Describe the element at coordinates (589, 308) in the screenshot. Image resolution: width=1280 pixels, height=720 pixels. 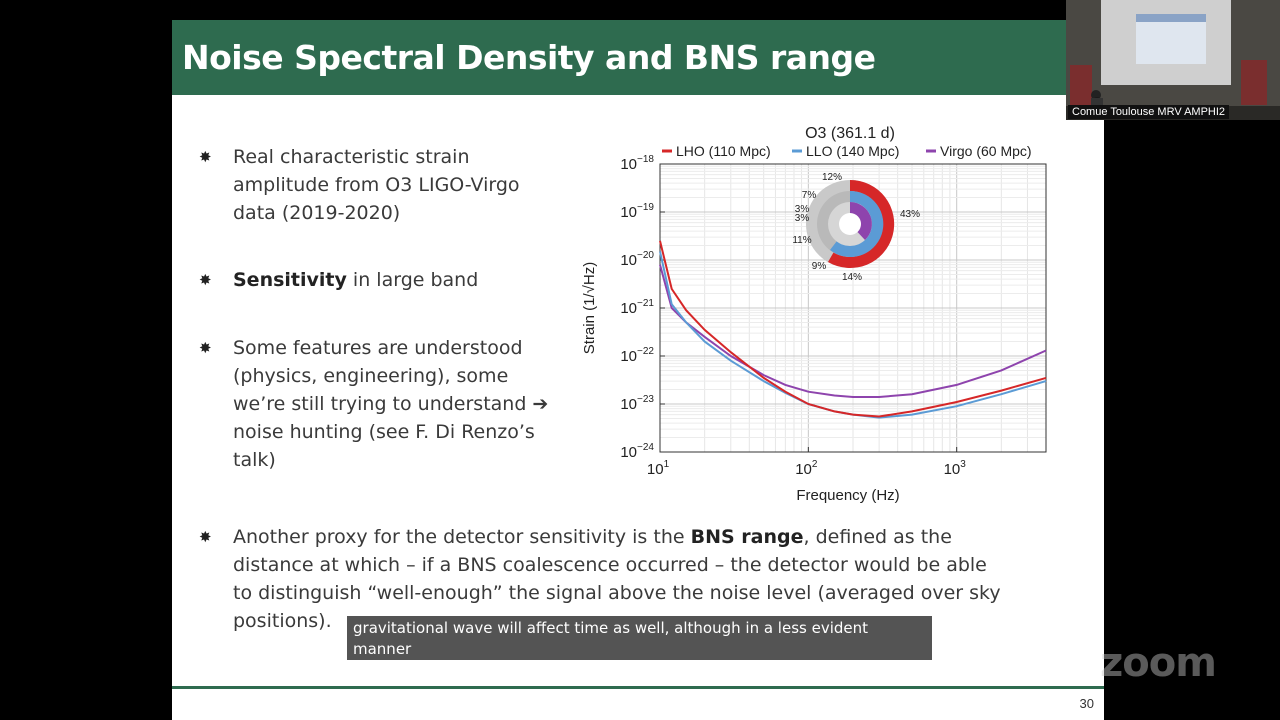
I see `y-axis-label: Strain (1/√Hz)` at that location.